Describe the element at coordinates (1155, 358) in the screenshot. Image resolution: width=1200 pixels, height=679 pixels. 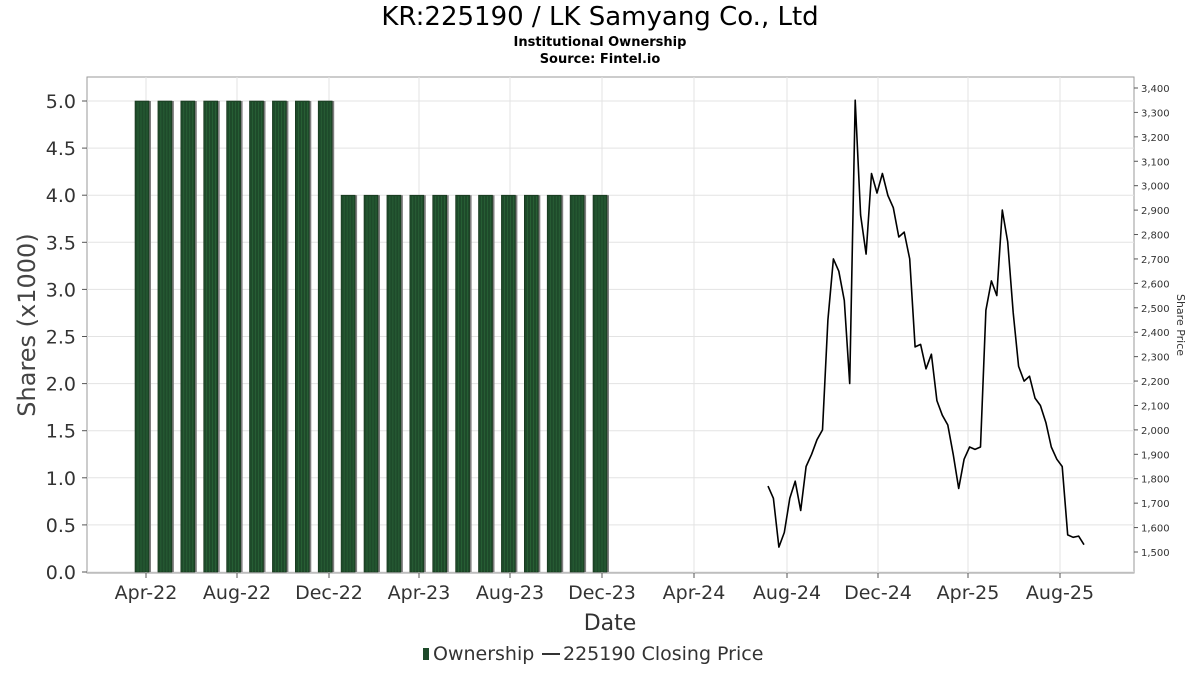
I see `y2-tick-label: 2,300` at that location.